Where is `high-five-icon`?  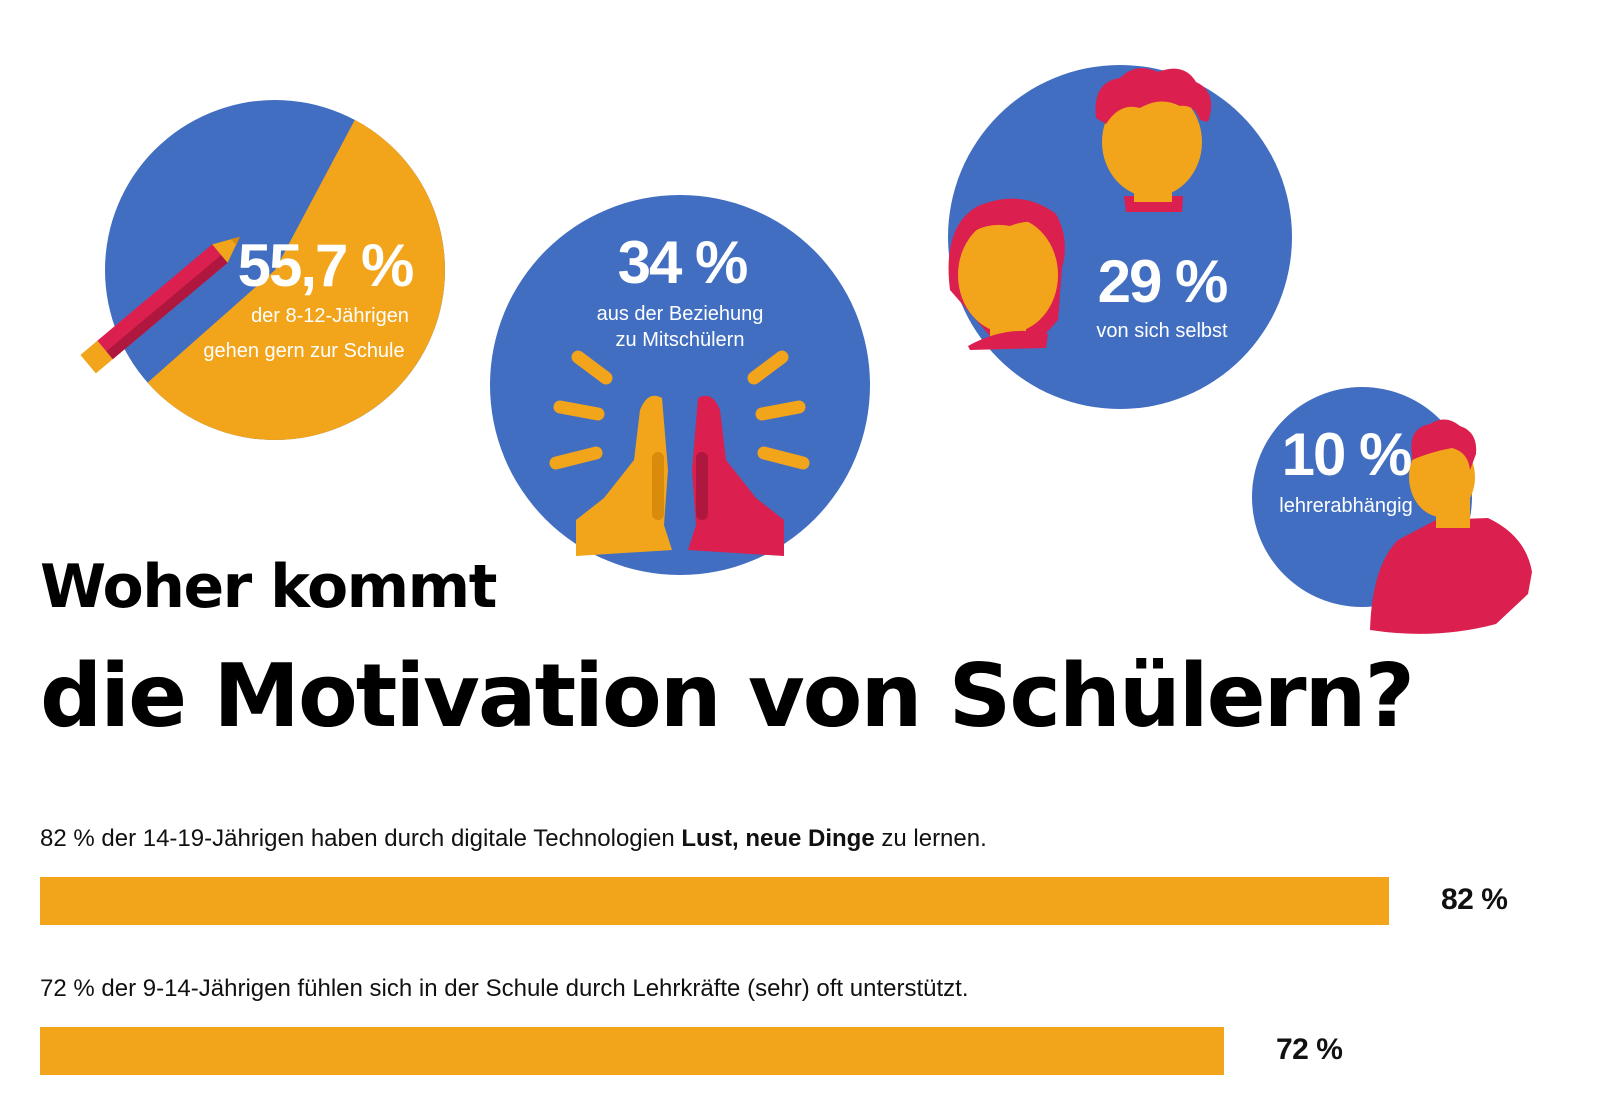
high-five-icon is located at coordinates (679, 453).